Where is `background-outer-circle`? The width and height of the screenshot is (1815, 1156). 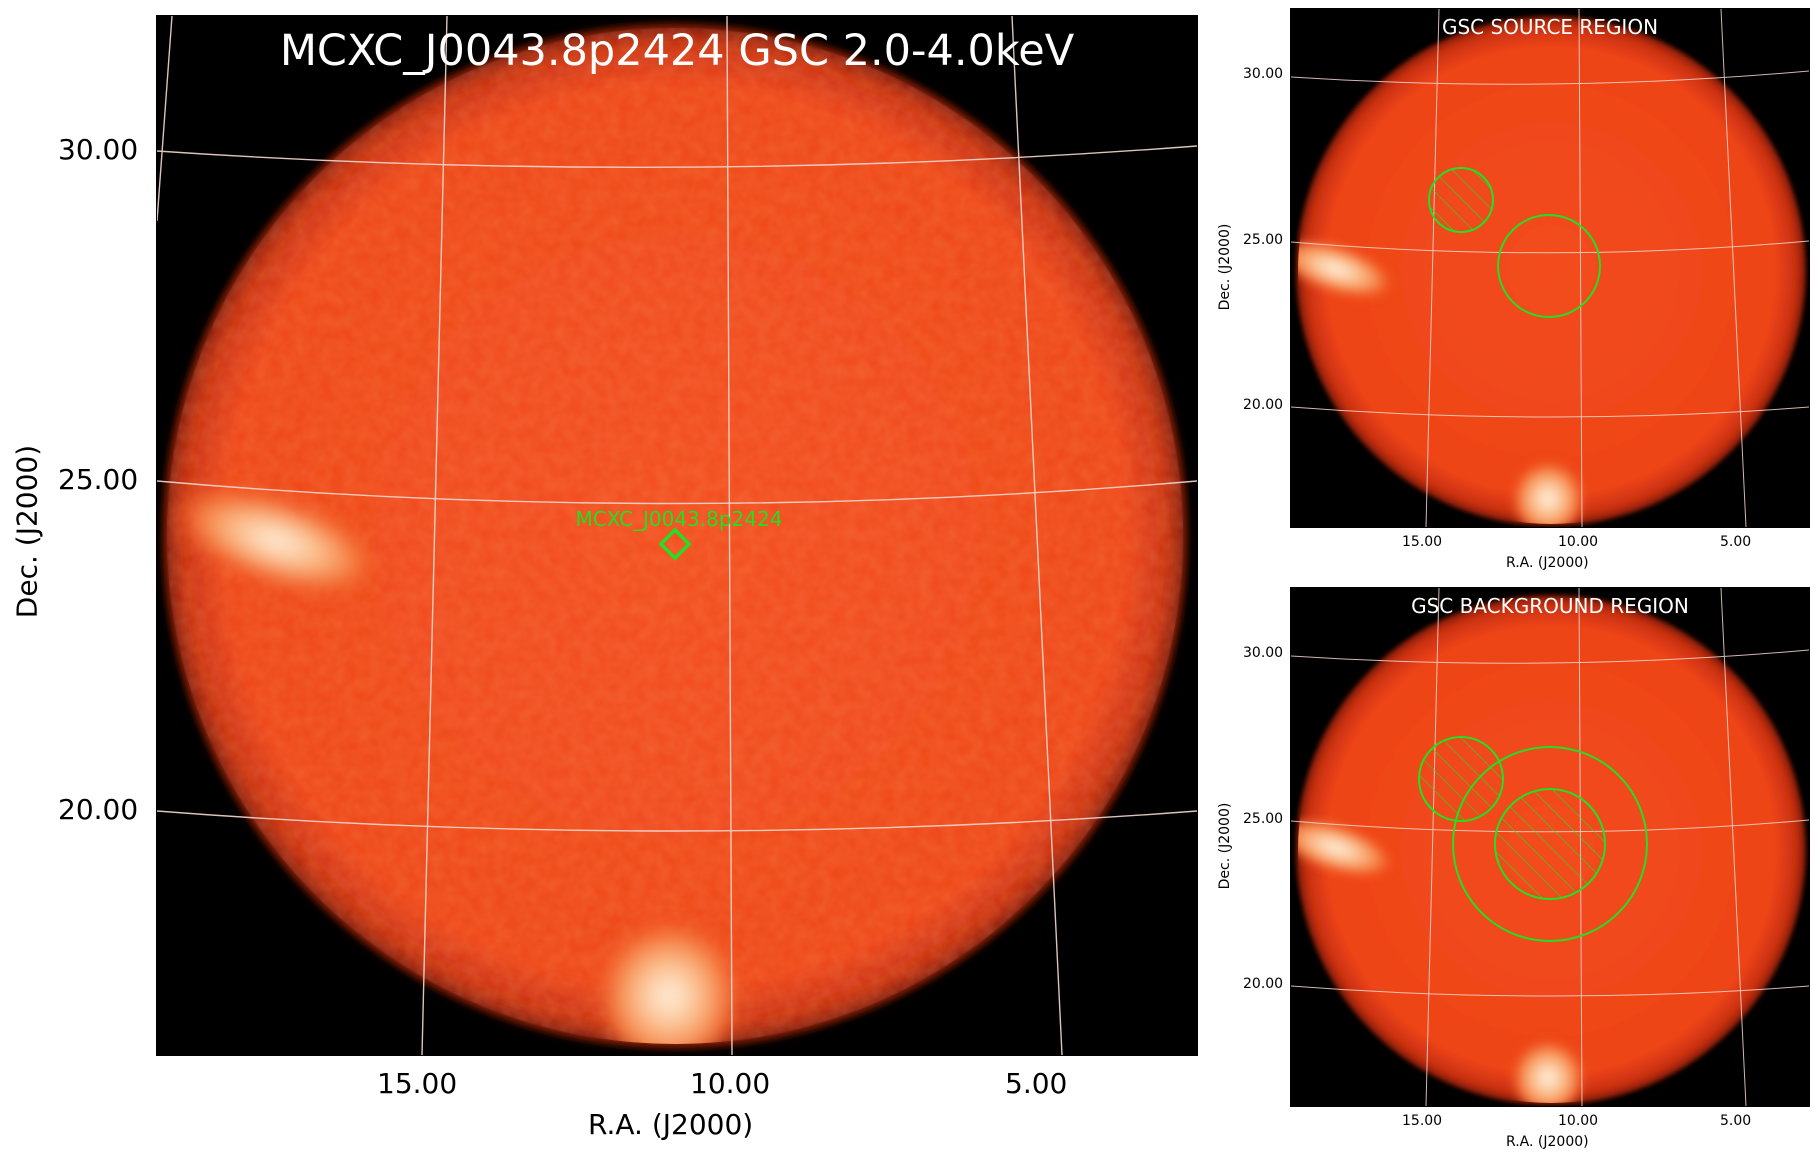
background-outer-circle is located at coordinates (1550, 844).